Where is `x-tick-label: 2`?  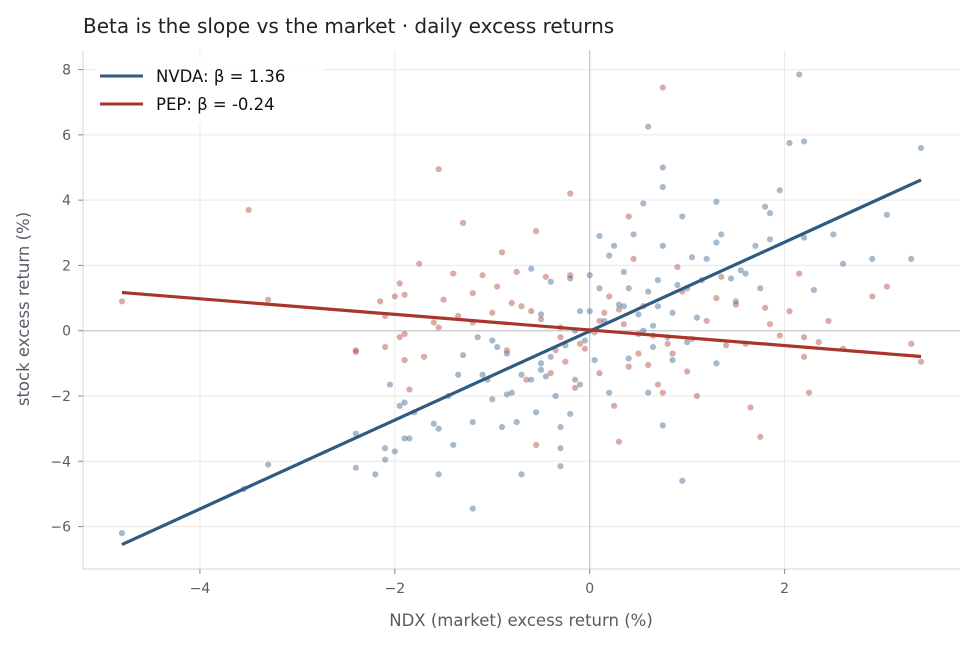 x-tick-label: 2 is located at coordinates (784, 589).